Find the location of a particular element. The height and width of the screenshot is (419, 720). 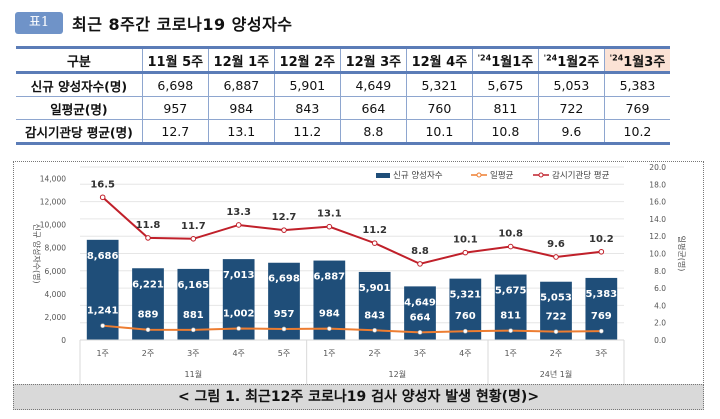

legend-label: 일평균 is located at coordinates (502, 175).